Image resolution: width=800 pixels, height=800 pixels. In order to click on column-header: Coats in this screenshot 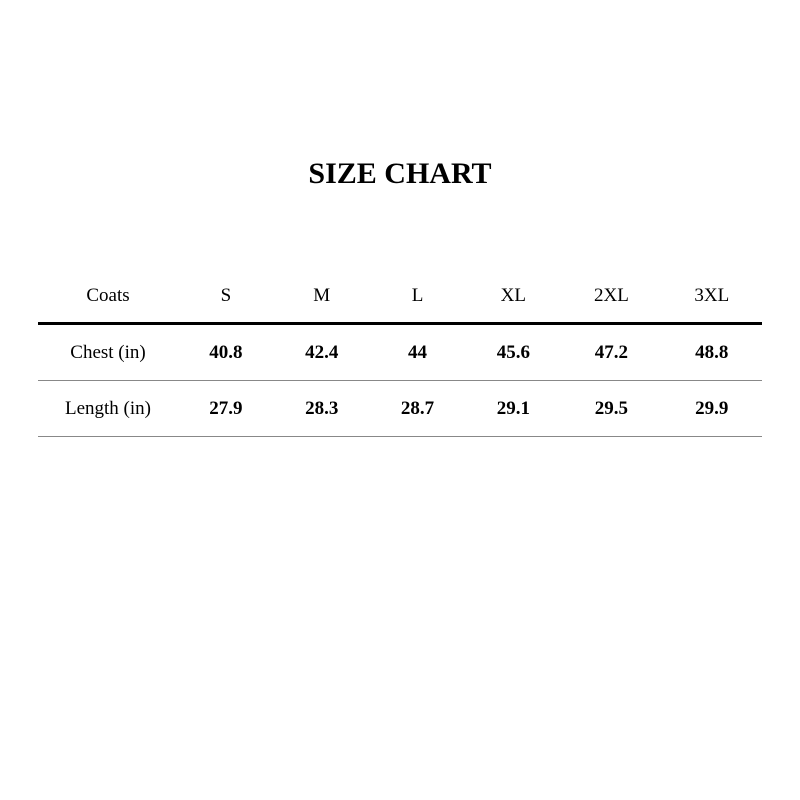, I will do `click(108, 297)`.